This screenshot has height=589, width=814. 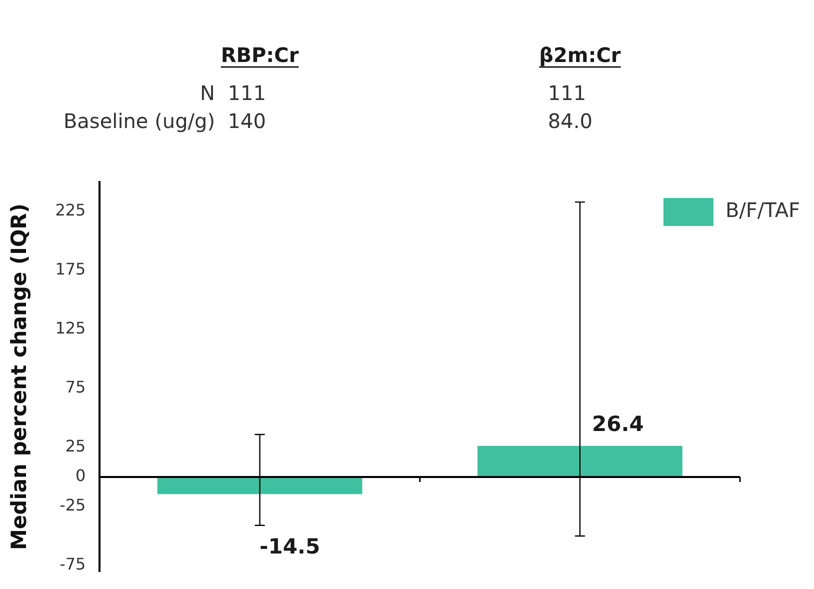 What do you see at coordinates (139, 121) in the screenshot?
I see `text: Baseline (ug/g)` at bounding box center [139, 121].